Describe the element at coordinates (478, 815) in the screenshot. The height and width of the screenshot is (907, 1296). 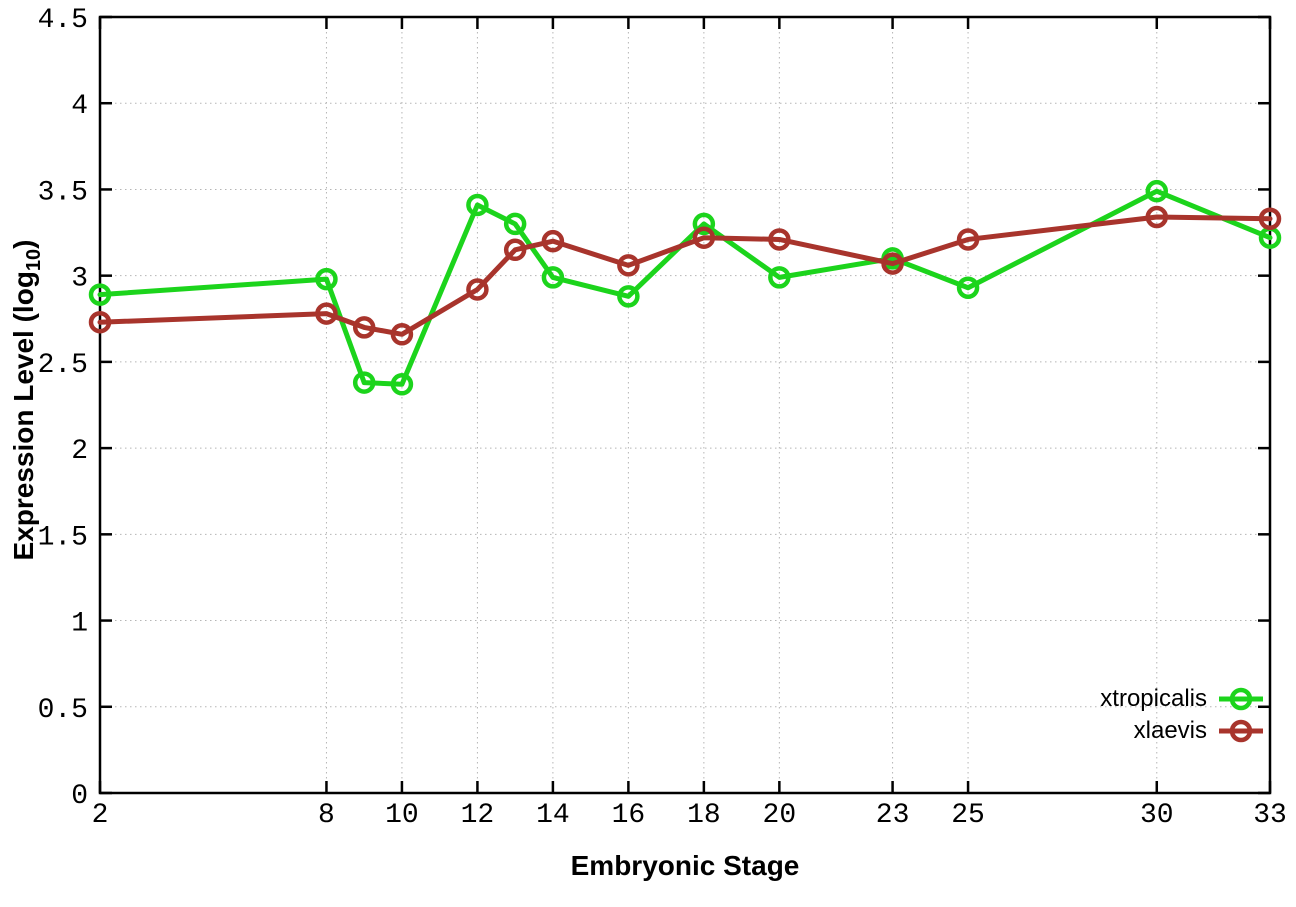
I see `x-tick-label: 12` at that location.